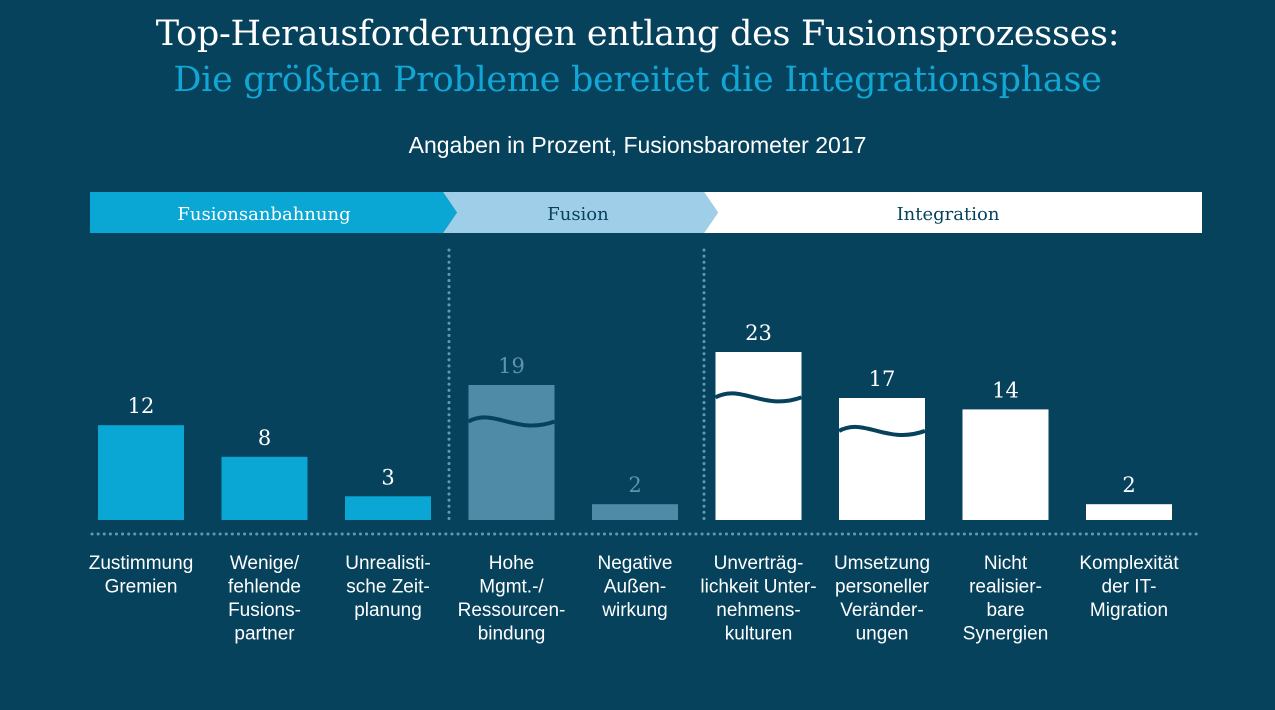 Image resolution: width=1275 pixels, height=710 pixels. I want to click on category-label-line: Nicht, so click(1006, 563).